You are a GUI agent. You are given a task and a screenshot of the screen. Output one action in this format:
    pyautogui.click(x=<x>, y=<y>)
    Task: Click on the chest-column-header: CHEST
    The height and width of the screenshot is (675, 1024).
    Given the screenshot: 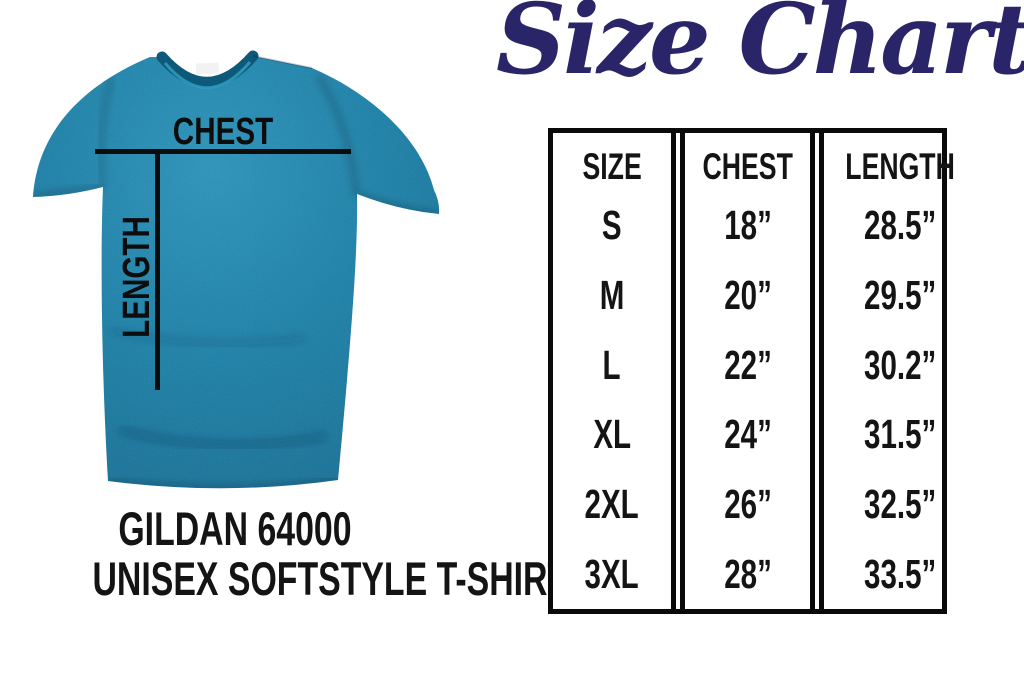 What is the action you would take?
    pyautogui.click(x=747, y=162)
    